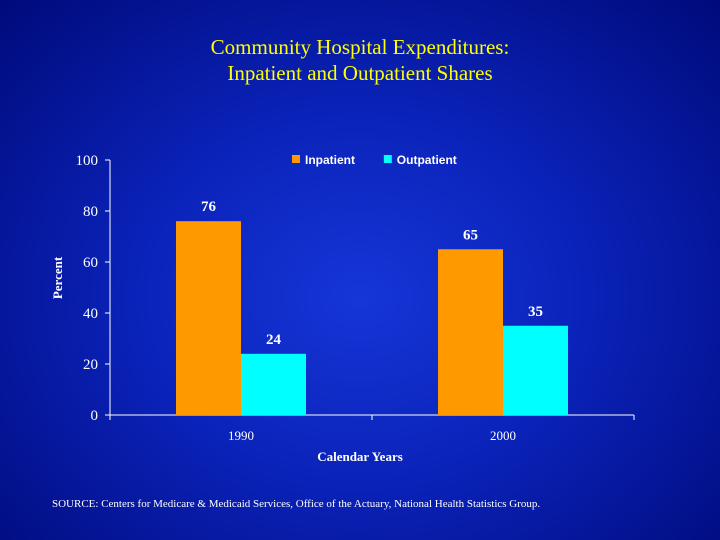  What do you see at coordinates (274, 340) in the screenshot?
I see `data-label-outpatient-1990: 24` at bounding box center [274, 340].